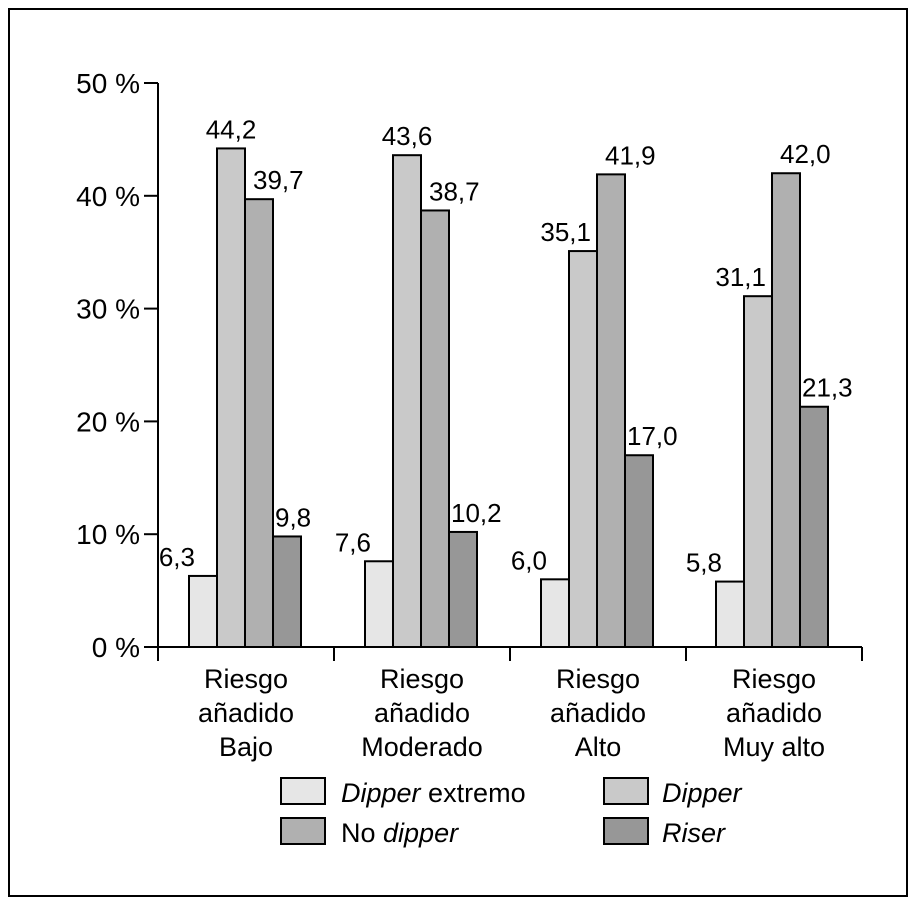 The width and height of the screenshot is (922, 911). Describe the element at coordinates (704, 563) in the screenshot. I see `data-label: 5,8` at that location.